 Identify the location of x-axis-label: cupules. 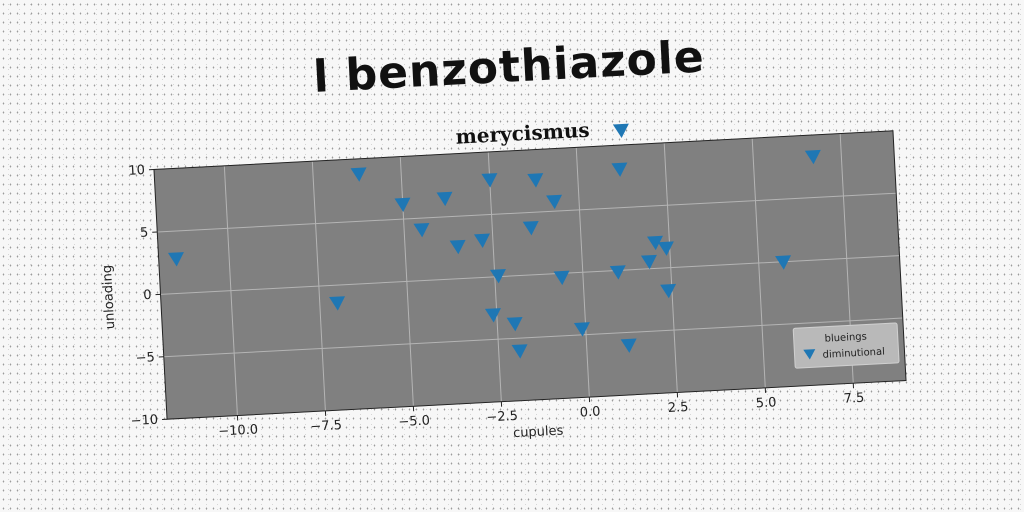
(538, 432).